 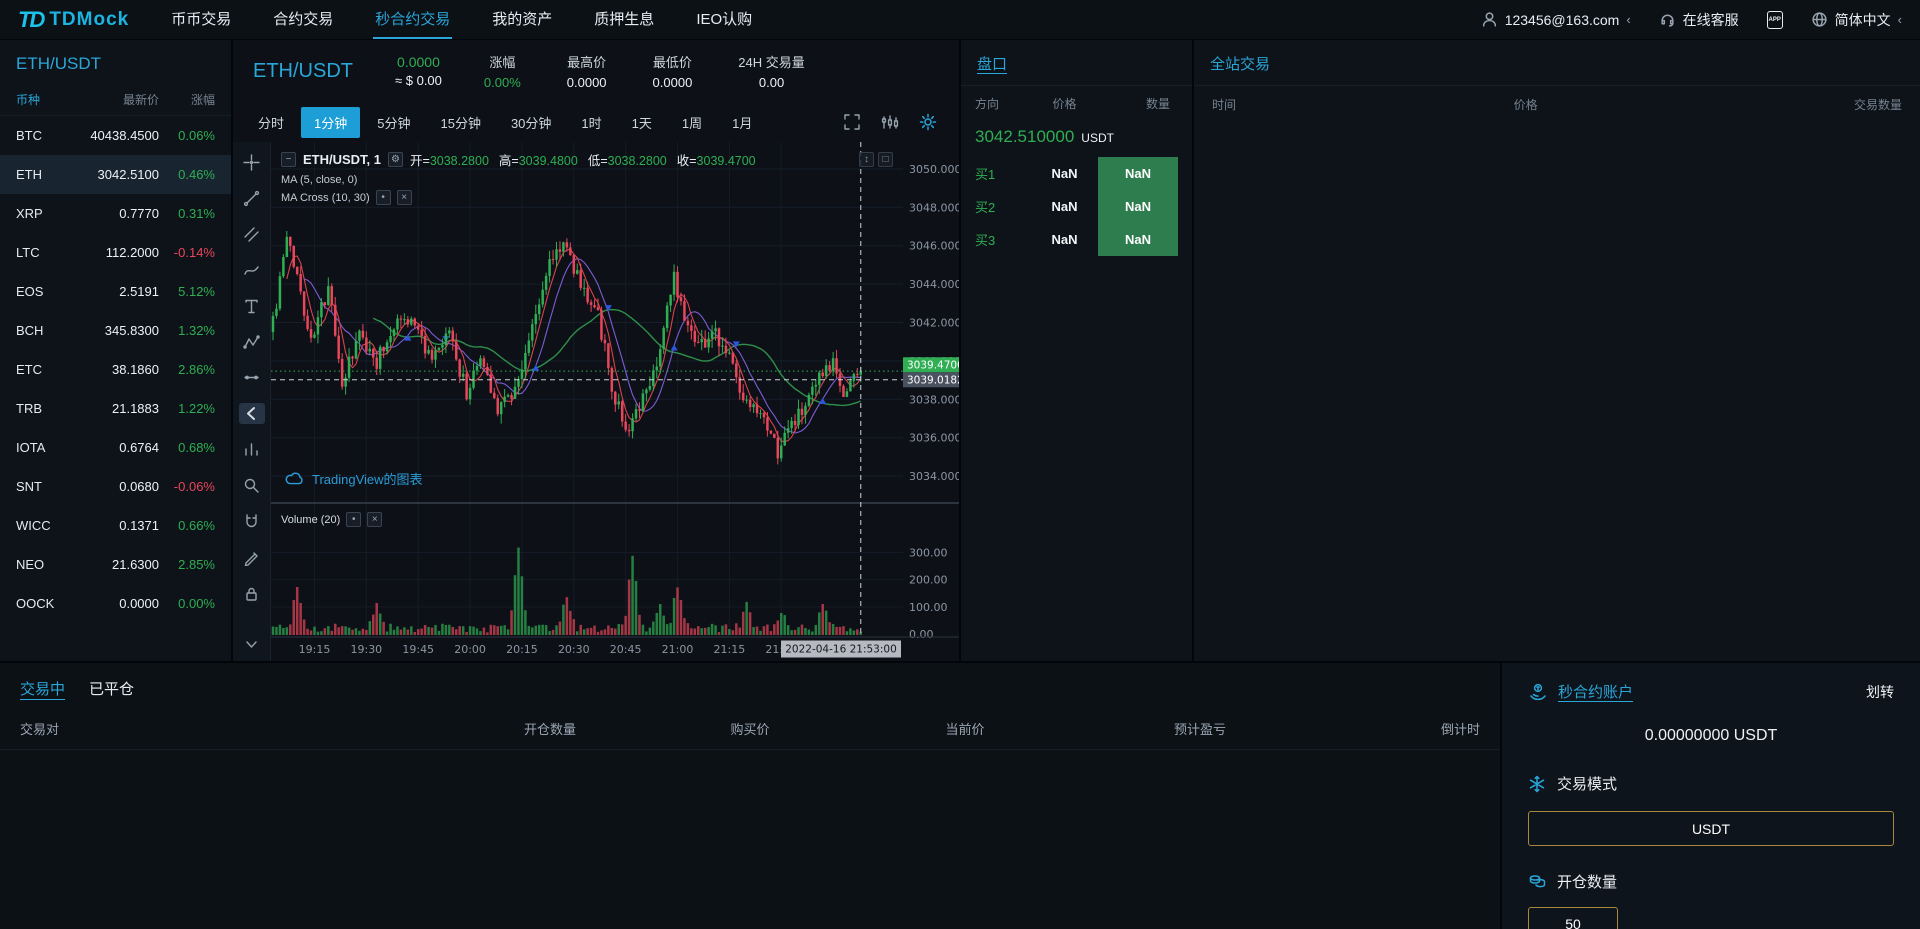 I want to click on magnet-tool-icon, so click(x=252, y=521).